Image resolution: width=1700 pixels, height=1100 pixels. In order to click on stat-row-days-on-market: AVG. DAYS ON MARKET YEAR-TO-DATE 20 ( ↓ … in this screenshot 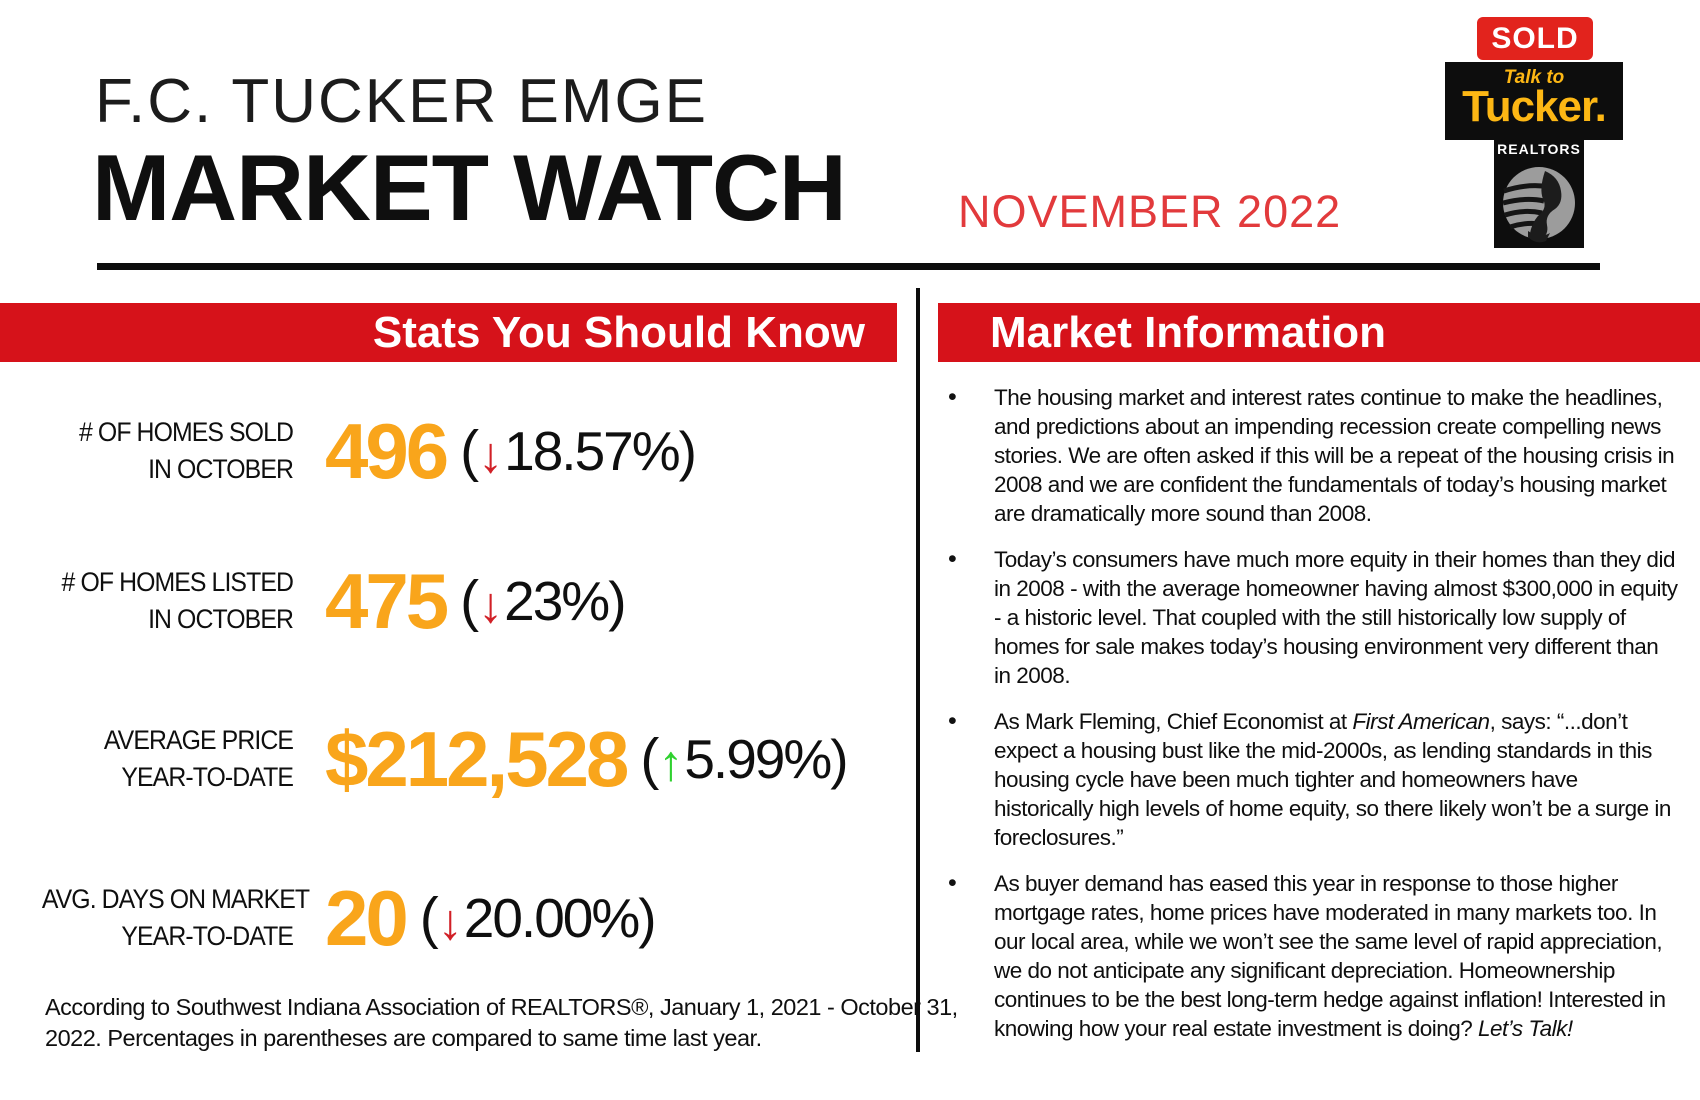, I will do `click(460, 918)`.